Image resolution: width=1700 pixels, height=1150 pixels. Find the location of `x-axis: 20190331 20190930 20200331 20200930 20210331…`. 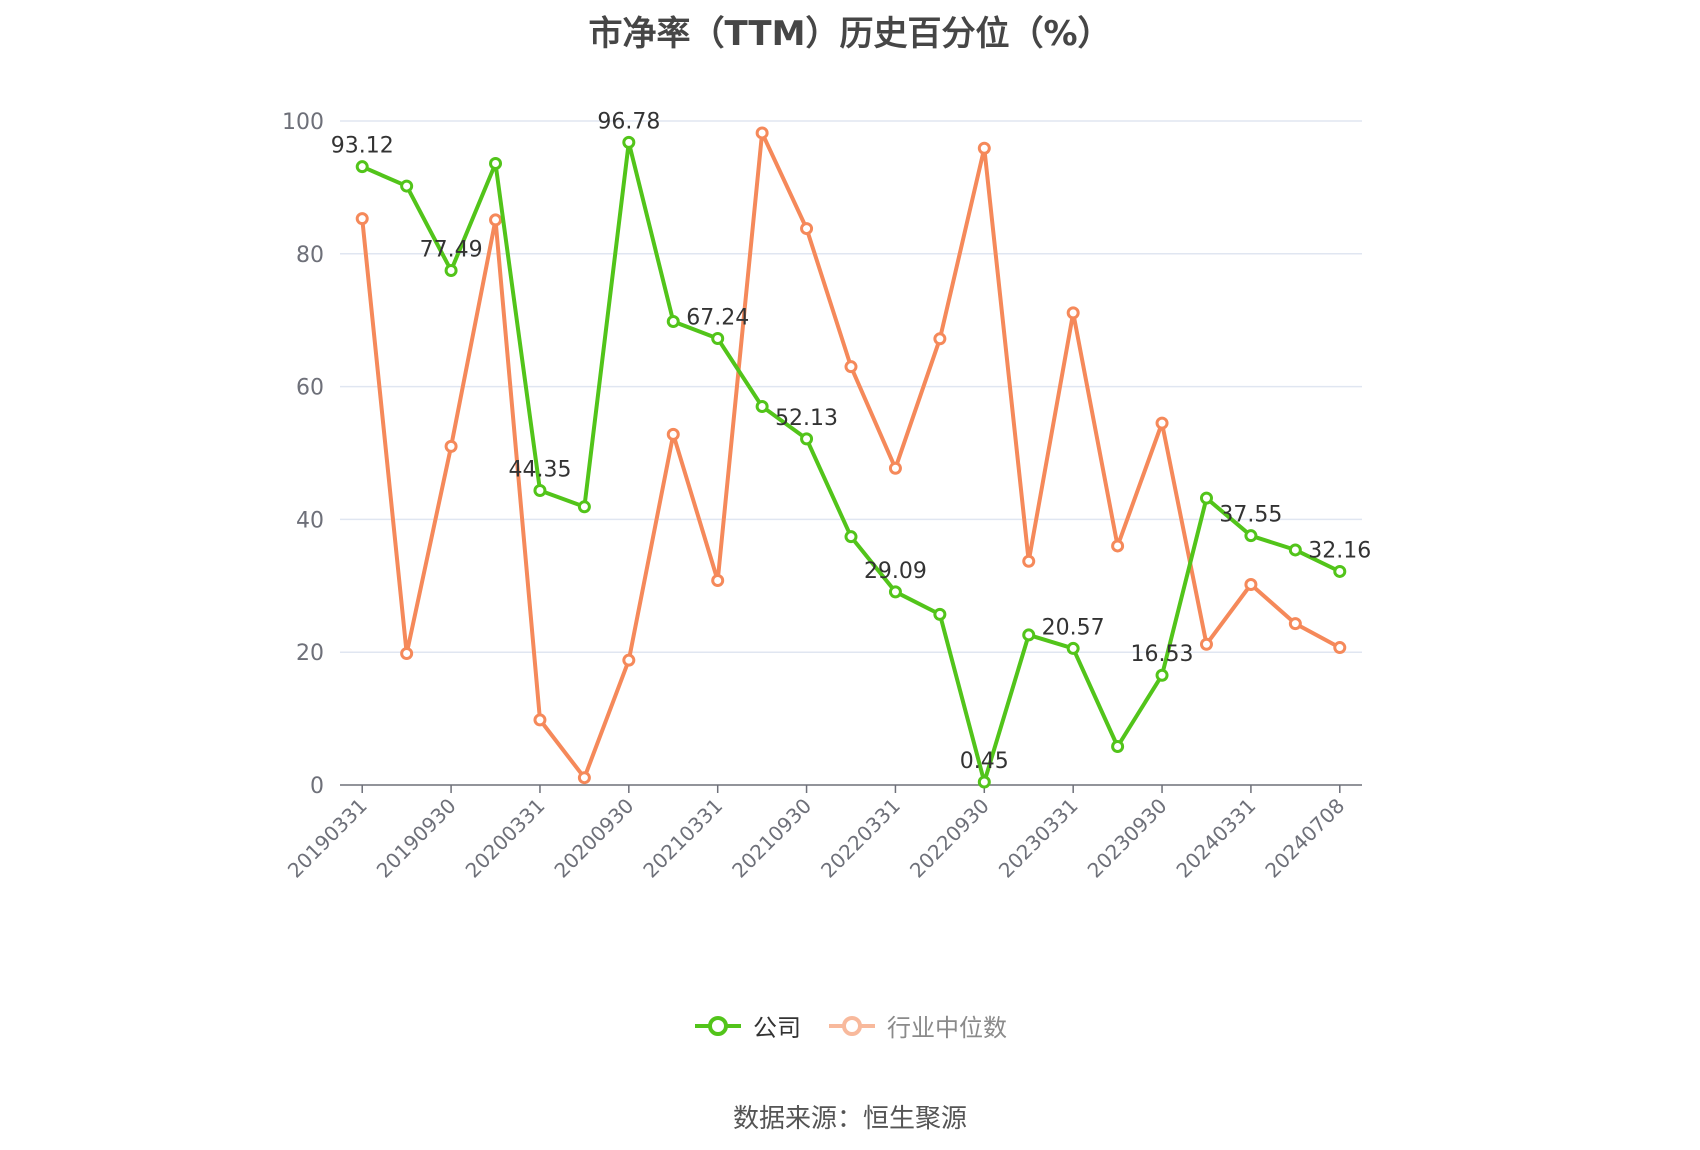

x-axis: 20190331 20190930 20200331 20200930 20210331… is located at coordinates (822, 833).